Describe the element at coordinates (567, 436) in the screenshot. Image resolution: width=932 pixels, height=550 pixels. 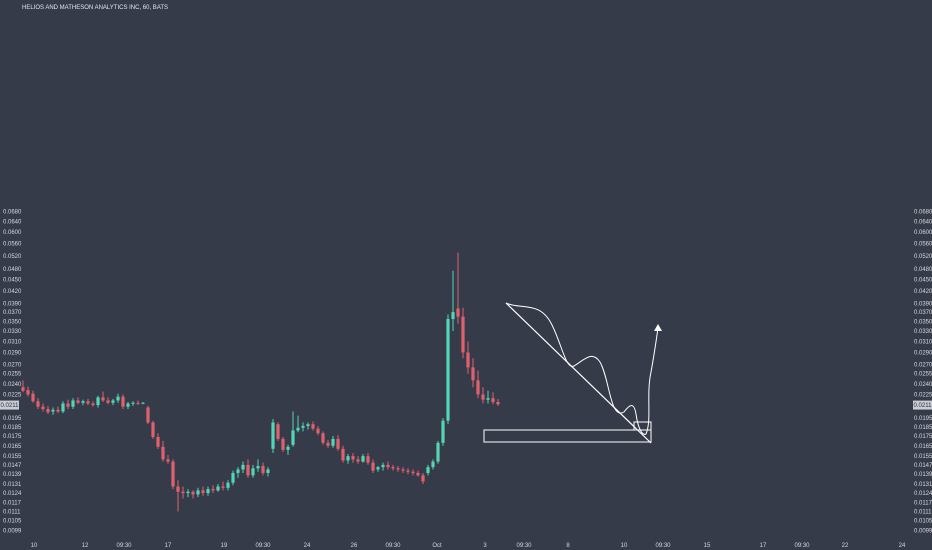
I see `support-zone-rectangle` at that location.